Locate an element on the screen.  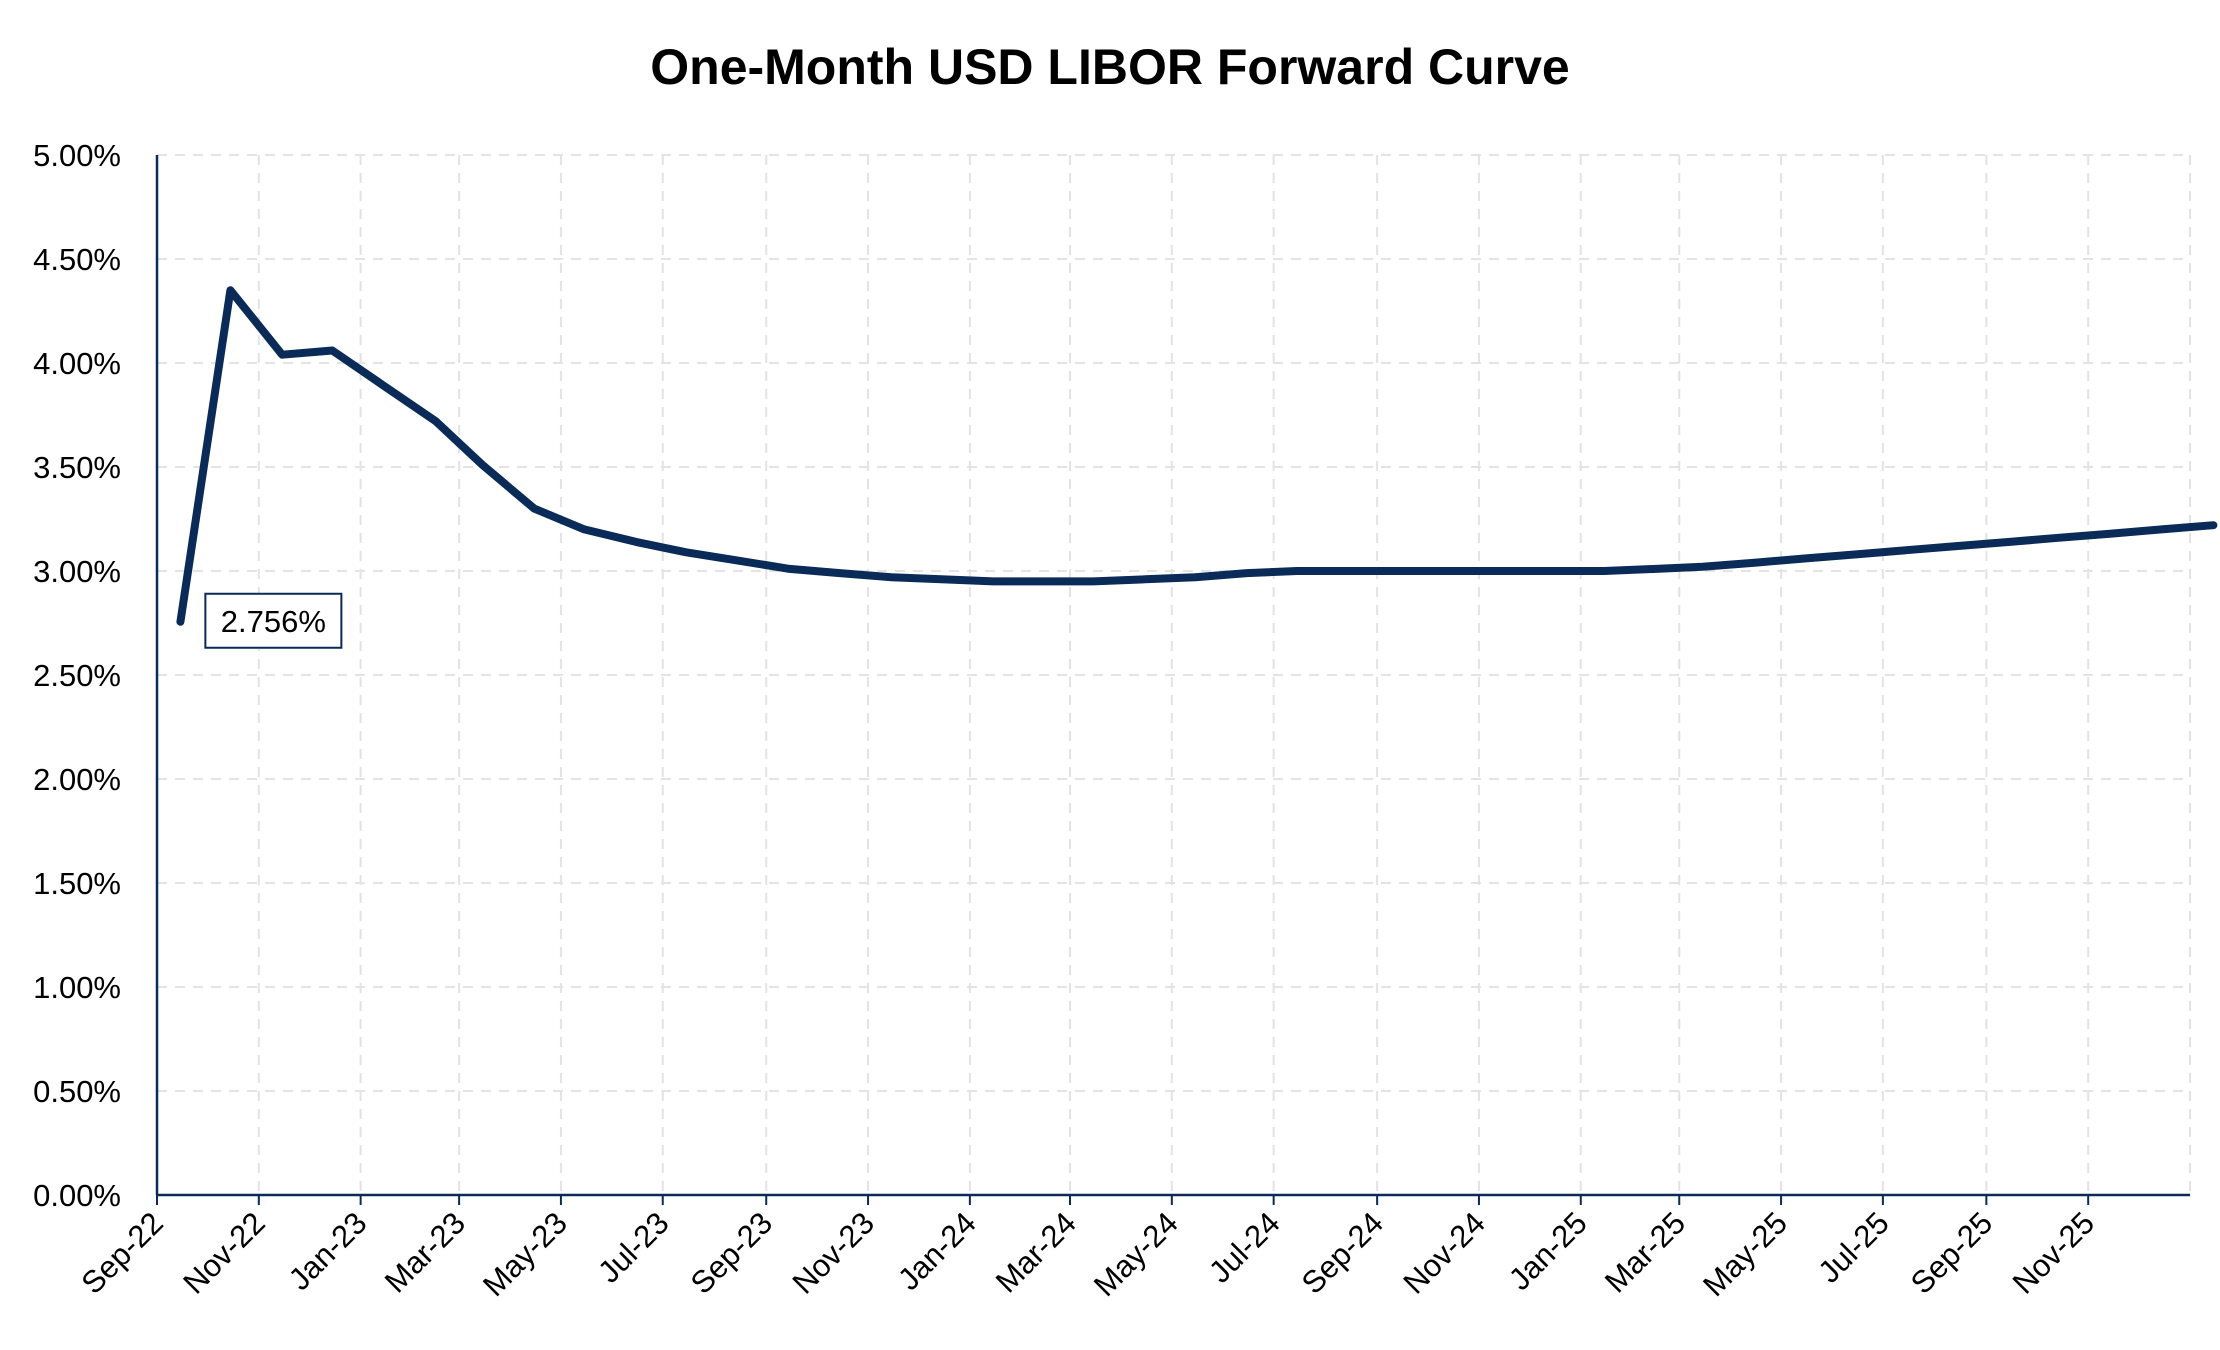
x-tick-label: Sep-24 is located at coordinates (1342, 1252).